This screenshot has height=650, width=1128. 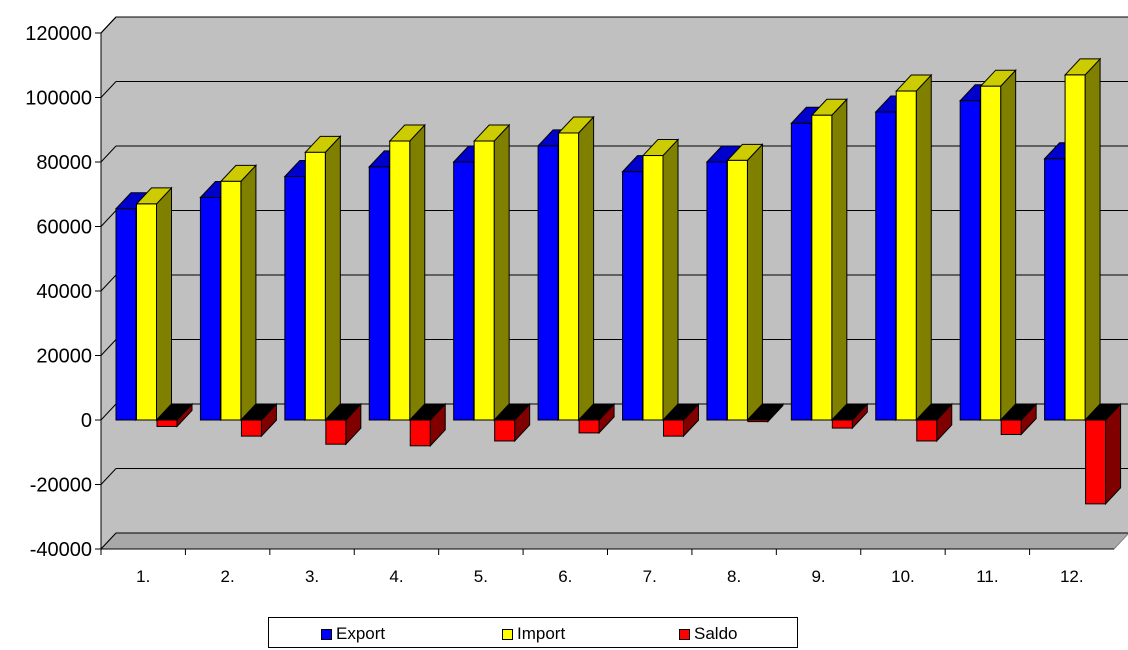 What do you see at coordinates (86, 421) in the screenshot?
I see `y-tick-label: 0` at bounding box center [86, 421].